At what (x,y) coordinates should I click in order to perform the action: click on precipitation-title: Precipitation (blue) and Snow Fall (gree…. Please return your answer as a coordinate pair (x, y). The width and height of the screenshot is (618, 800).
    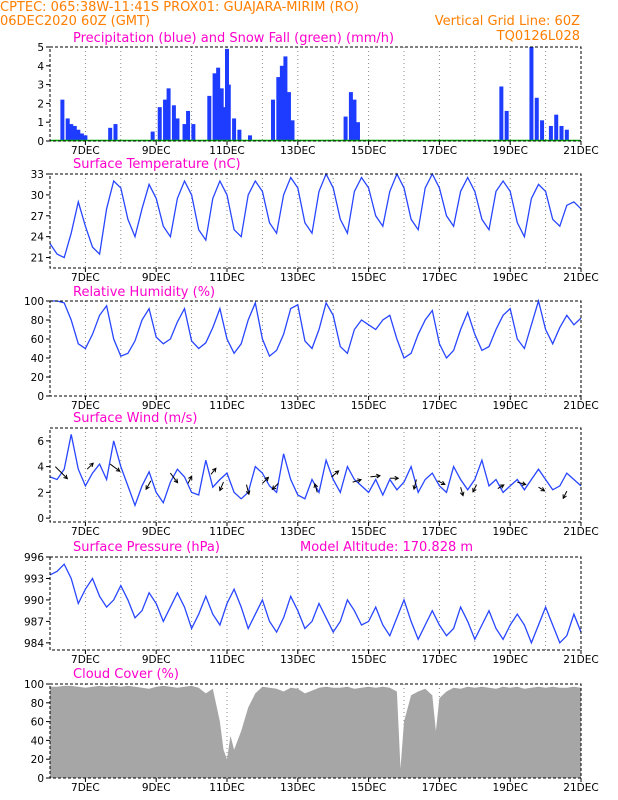
    Looking at the image, I should click on (233, 38).